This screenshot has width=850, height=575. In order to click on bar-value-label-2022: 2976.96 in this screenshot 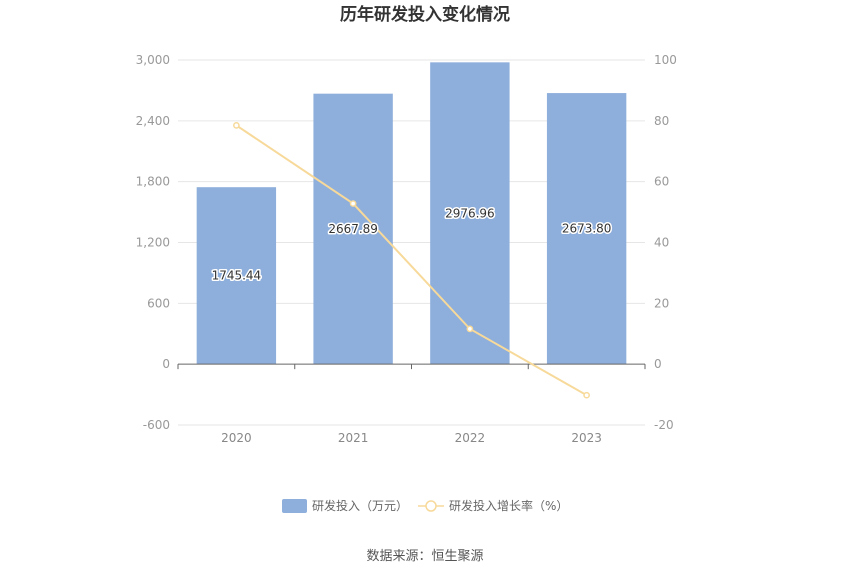, I will do `click(470, 213)`.